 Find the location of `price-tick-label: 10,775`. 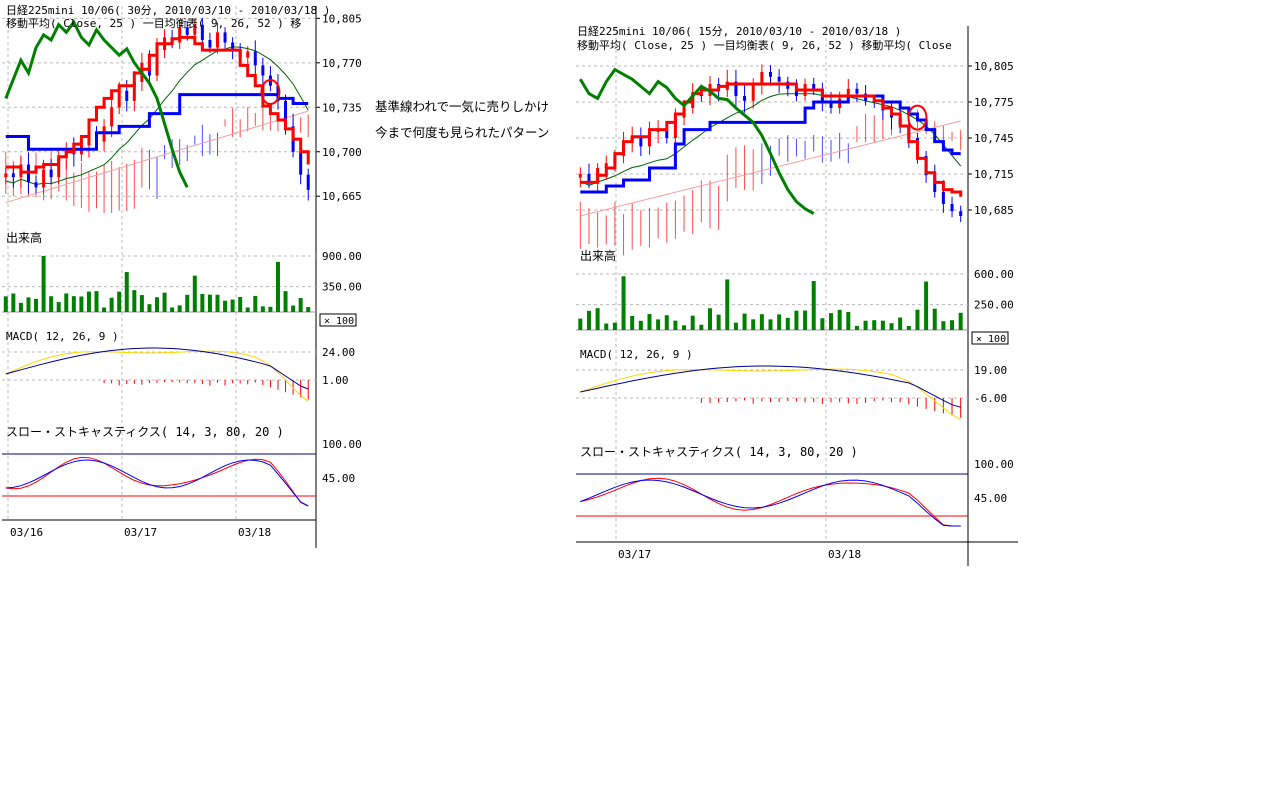

price-tick-label: 10,775 is located at coordinates (994, 102).